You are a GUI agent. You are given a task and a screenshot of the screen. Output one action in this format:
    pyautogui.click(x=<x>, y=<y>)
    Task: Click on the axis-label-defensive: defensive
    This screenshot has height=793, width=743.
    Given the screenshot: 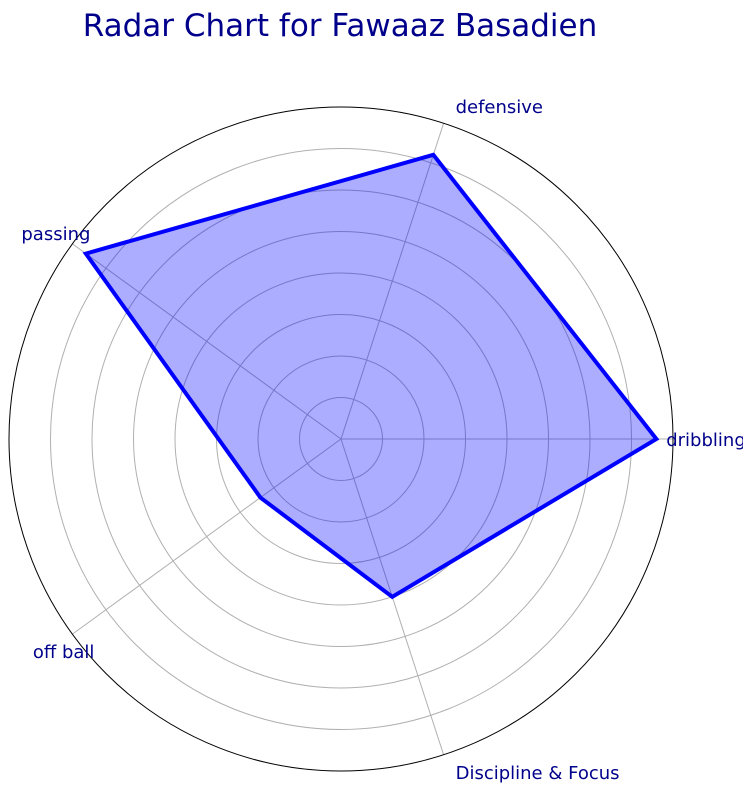 What is the action you would take?
    pyautogui.click(x=499, y=107)
    